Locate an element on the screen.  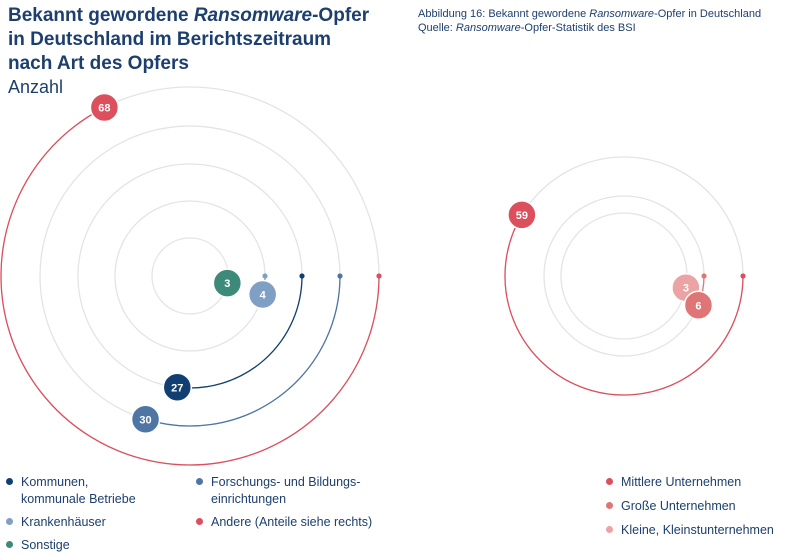
legend-label: Kommunen, is located at coordinates (55, 482).